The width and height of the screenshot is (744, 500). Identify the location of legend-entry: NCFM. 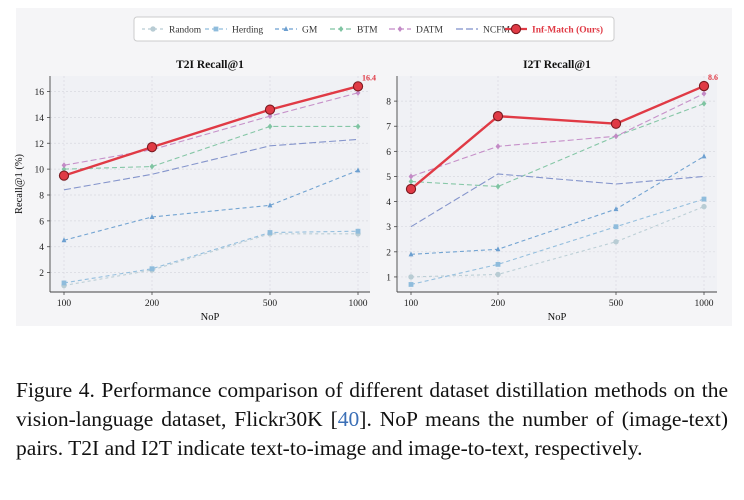
(483, 31).